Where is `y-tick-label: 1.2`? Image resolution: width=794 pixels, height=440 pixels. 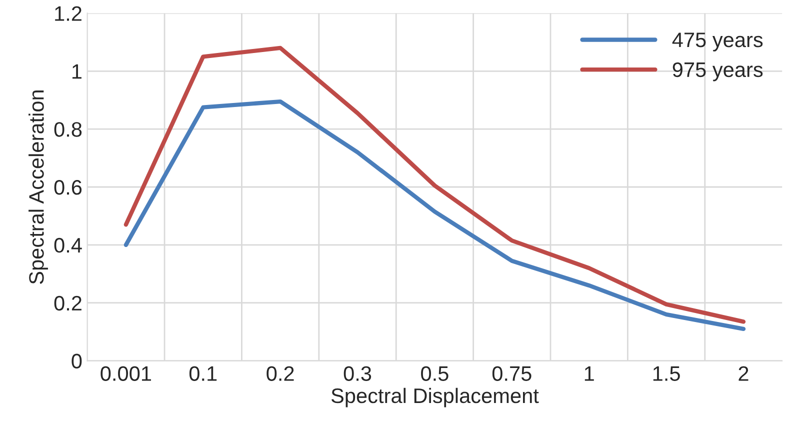 y-tick-label: 1.2 is located at coordinates (68, 13).